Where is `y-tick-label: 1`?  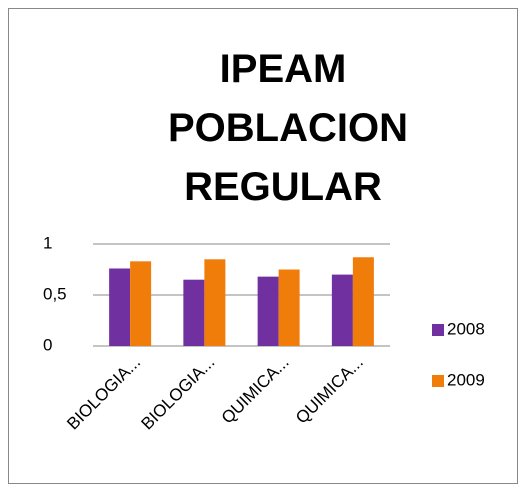
y-tick-label: 1 is located at coordinates (47, 242).